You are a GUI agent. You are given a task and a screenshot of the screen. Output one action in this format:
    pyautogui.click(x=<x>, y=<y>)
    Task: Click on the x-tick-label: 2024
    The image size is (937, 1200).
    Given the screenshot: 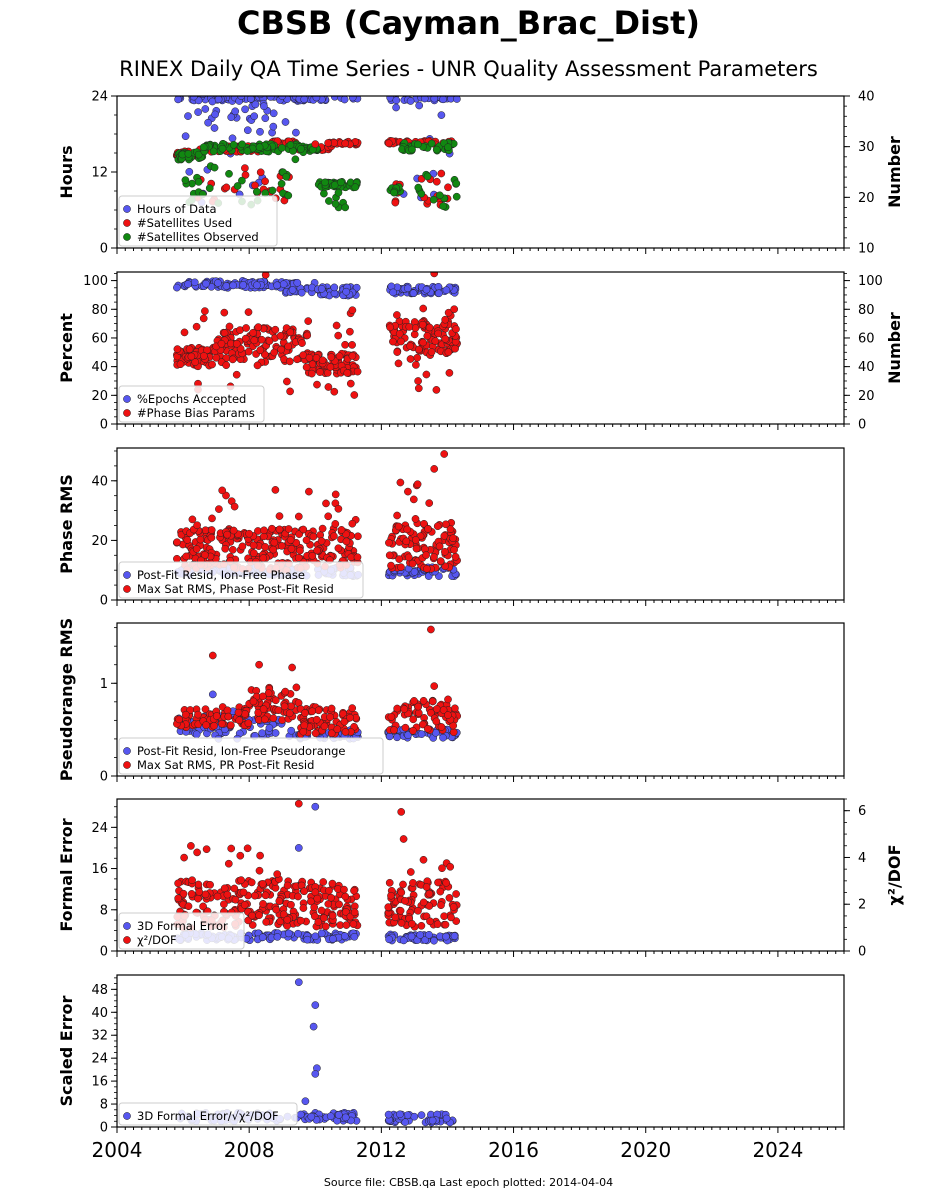 What is the action you would take?
    pyautogui.click(x=777, y=1150)
    